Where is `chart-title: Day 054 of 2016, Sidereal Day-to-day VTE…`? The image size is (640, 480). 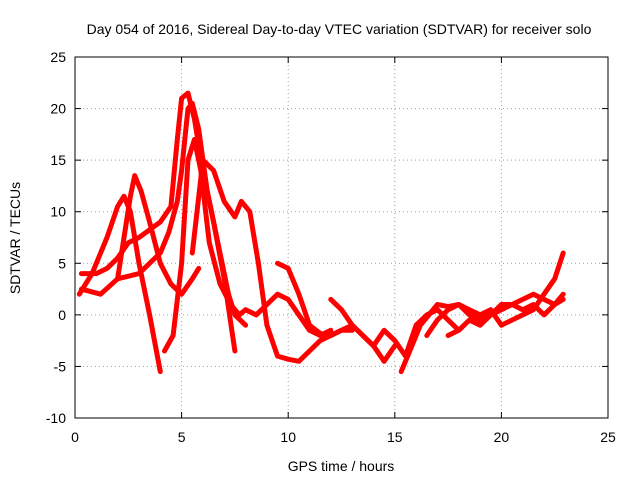
chart-title: Day 054 of 2016, Sidereal Day-to-day VTE… is located at coordinates (339, 29).